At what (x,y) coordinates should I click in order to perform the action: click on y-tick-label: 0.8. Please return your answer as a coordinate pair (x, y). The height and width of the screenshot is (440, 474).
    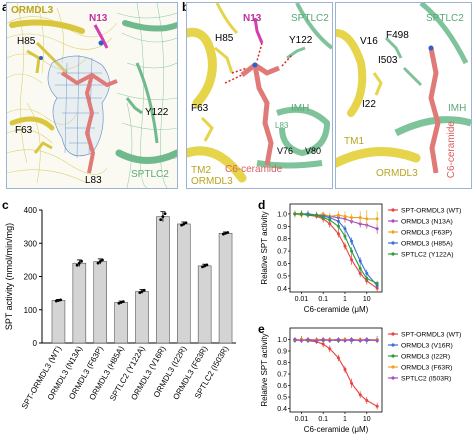
    Looking at the image, I should click on (282, 239).